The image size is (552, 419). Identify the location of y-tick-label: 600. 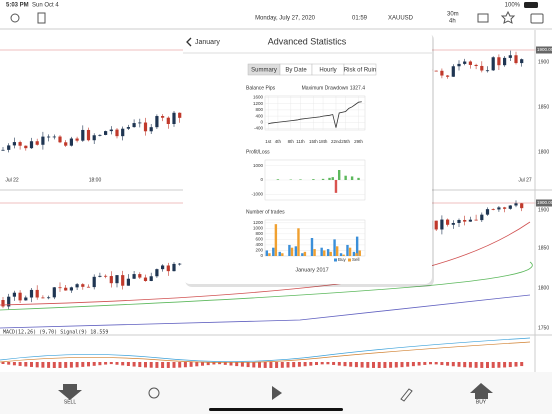
(259, 239).